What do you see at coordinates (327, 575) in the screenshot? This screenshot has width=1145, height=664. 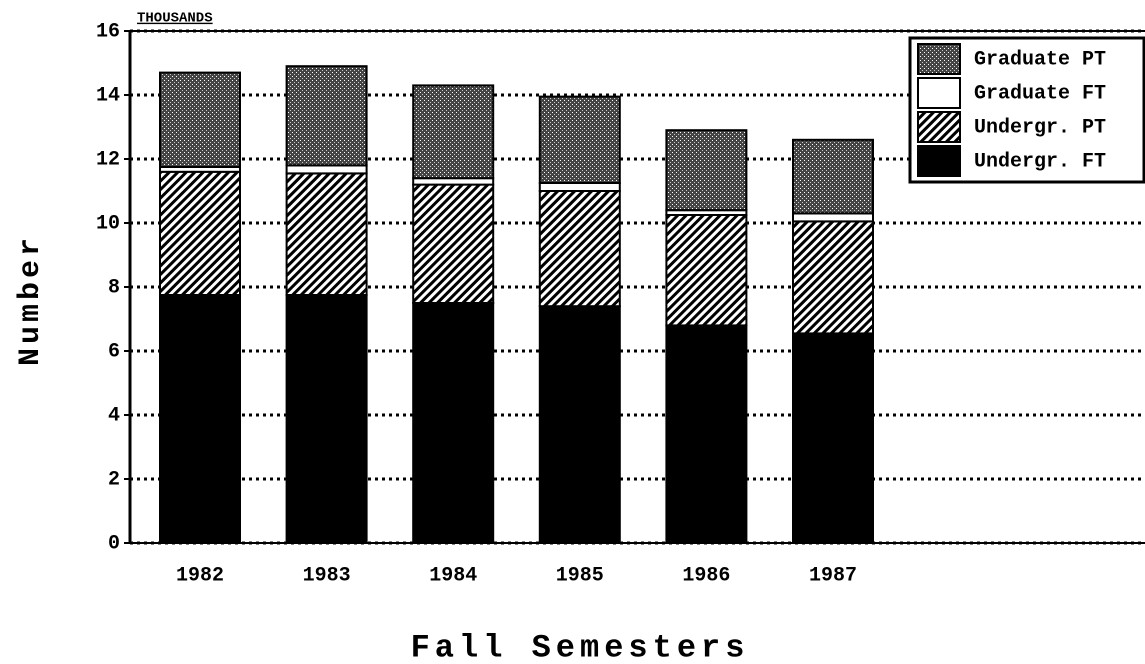 I see `x-tick-label: 1983` at bounding box center [327, 575].